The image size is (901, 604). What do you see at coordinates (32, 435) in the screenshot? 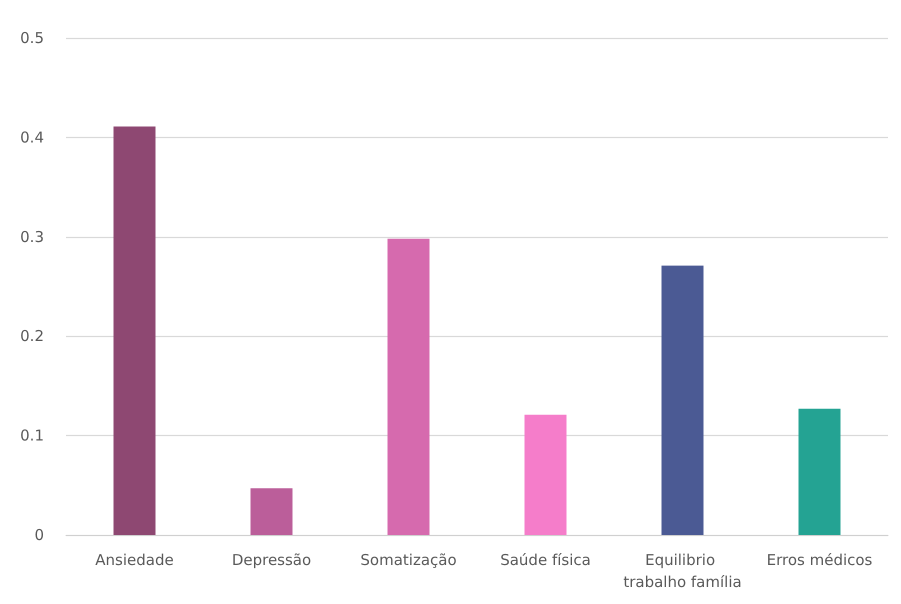
I see `y-tick-label: 0.1` at bounding box center [32, 435].